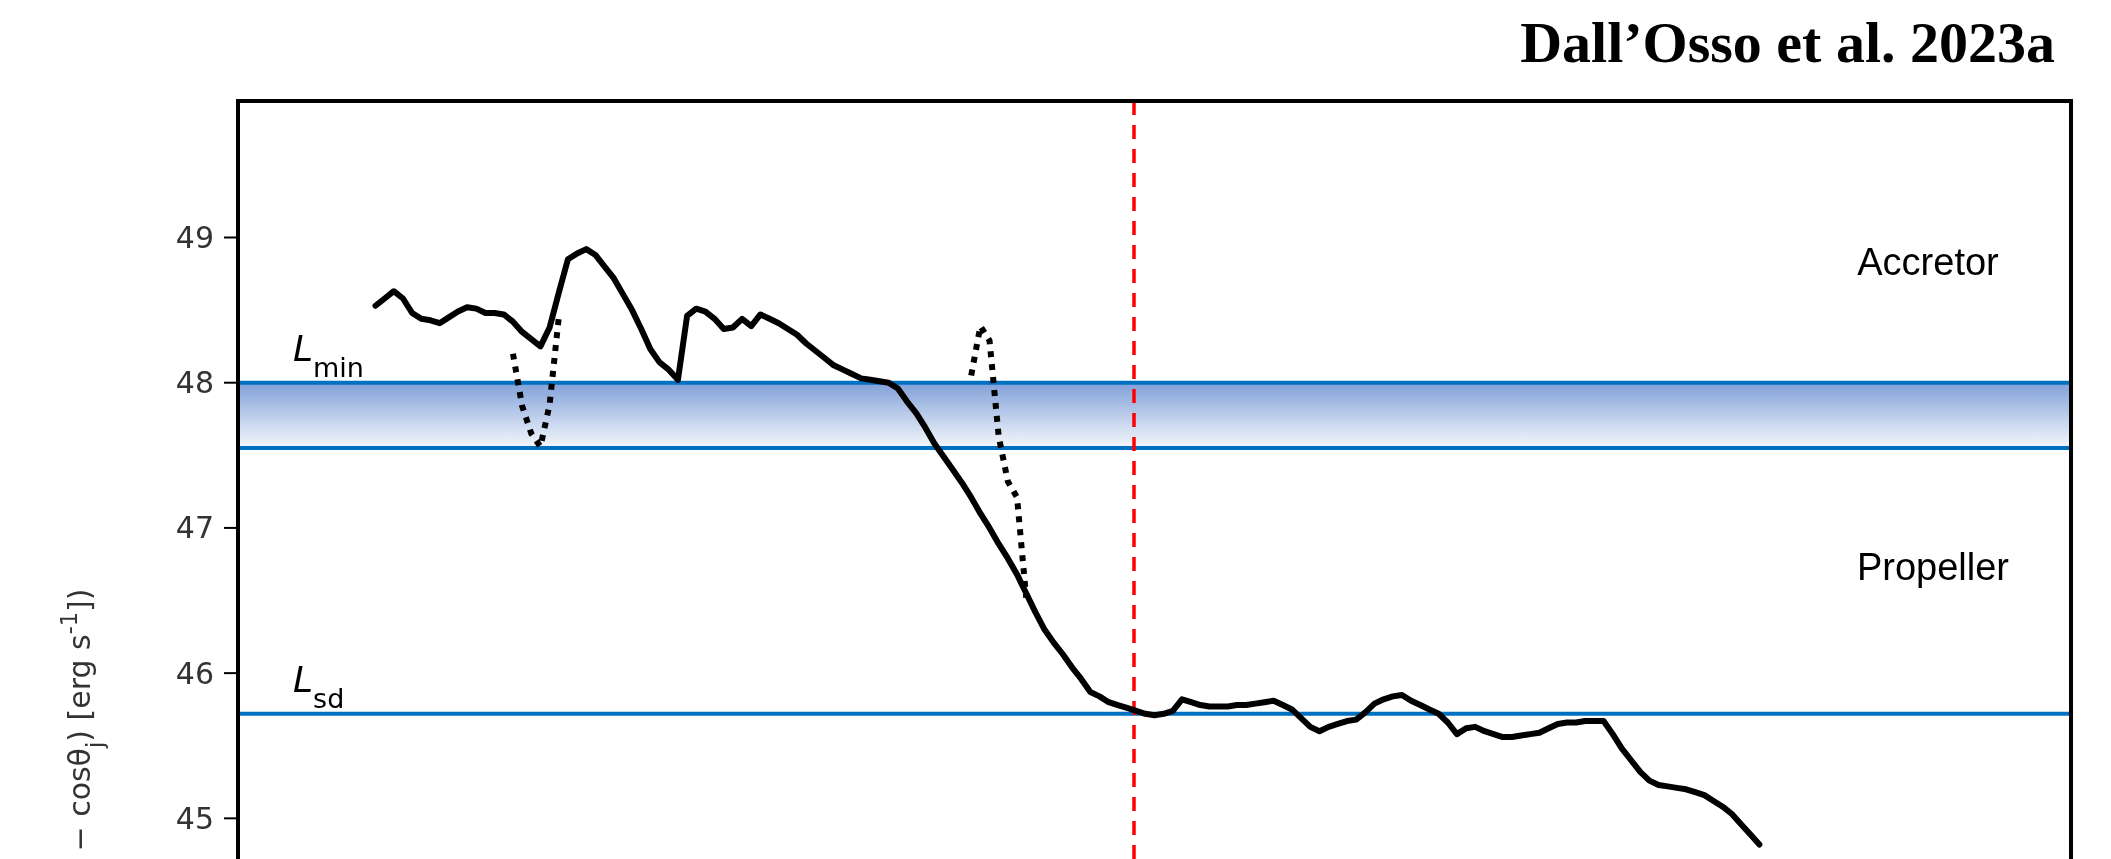 The image size is (2111, 859). What do you see at coordinates (1933, 567) in the screenshot?
I see `annotation: Propeller` at bounding box center [1933, 567].